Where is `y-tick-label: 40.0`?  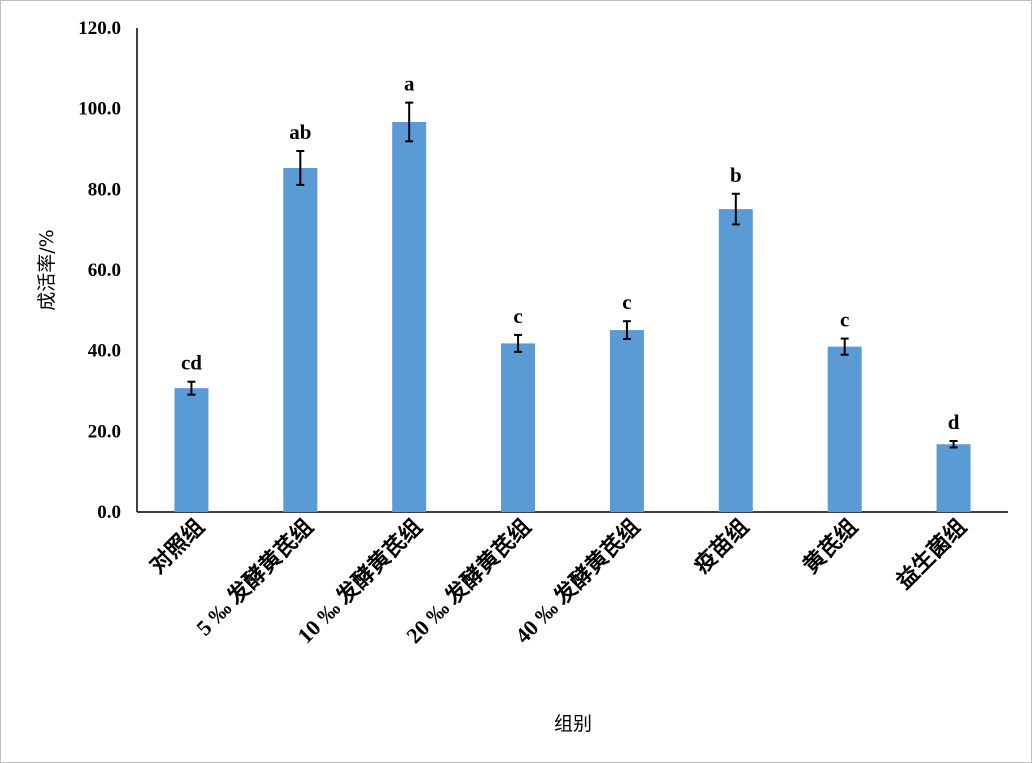 y-tick-label: 40.0 is located at coordinates (104, 351).